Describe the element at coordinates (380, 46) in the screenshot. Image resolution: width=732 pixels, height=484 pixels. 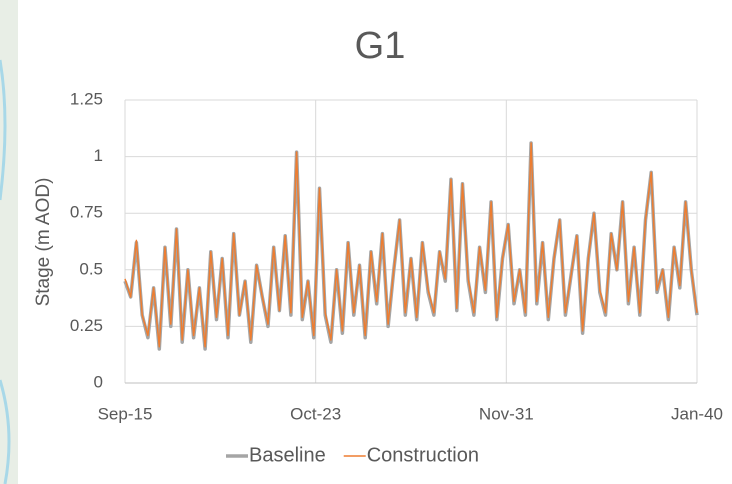
I see `chart-title: G1` at that location.